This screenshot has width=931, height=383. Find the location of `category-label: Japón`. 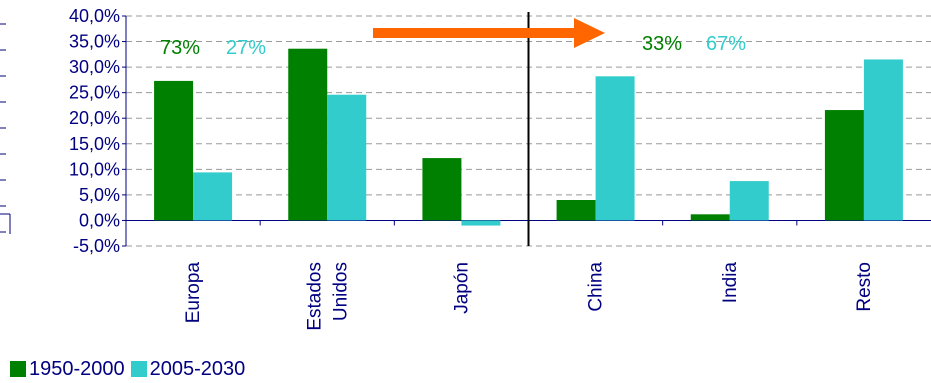

category-label: Japón is located at coordinates (461, 288).